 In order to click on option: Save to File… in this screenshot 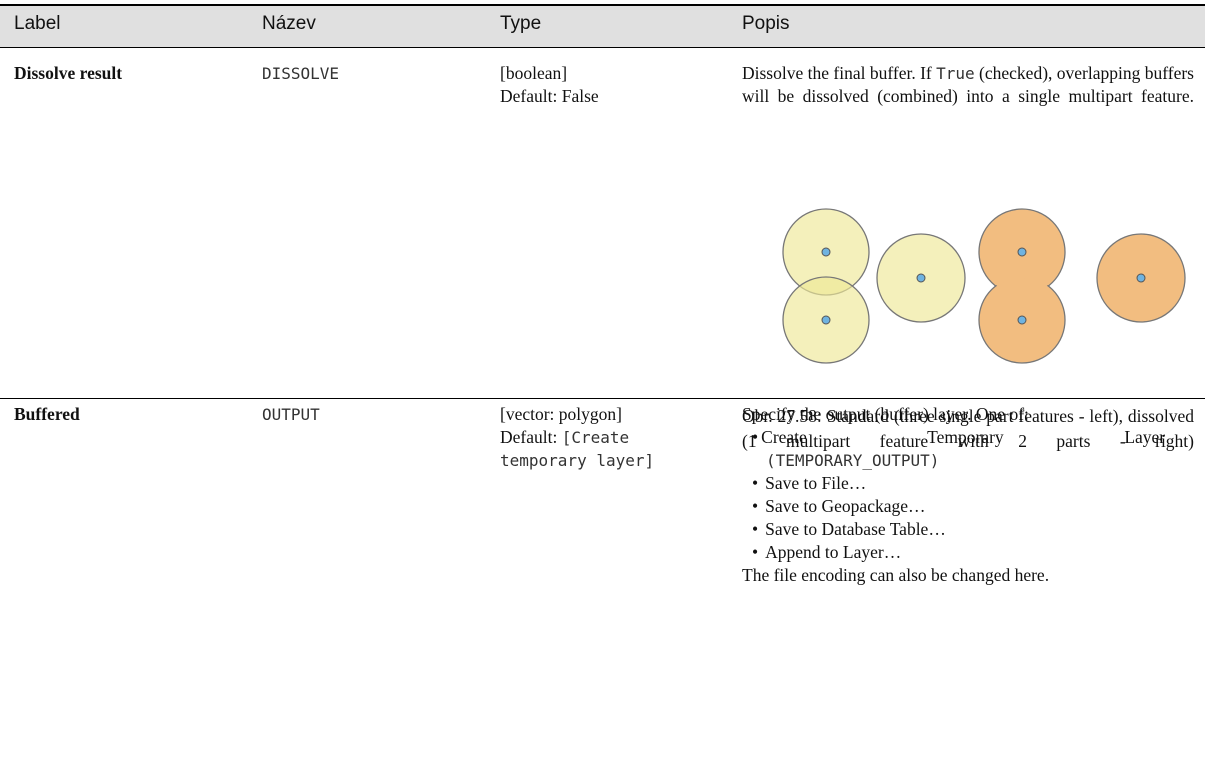, I will do `click(979, 483)`.